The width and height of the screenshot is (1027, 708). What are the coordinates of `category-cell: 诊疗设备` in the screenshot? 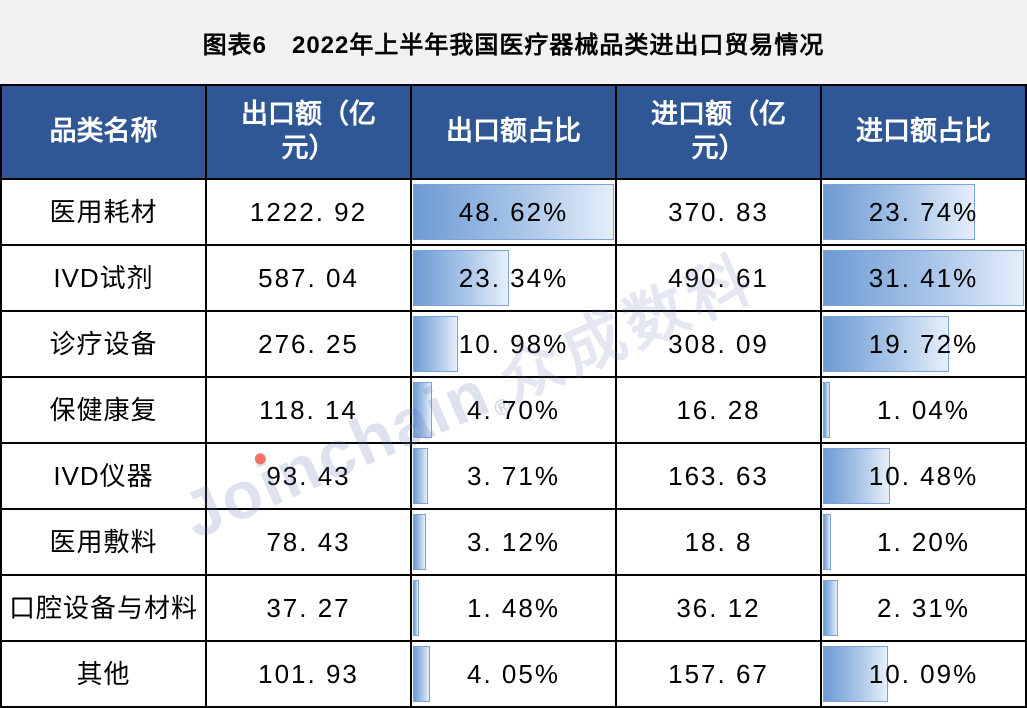 It's located at (103, 344).